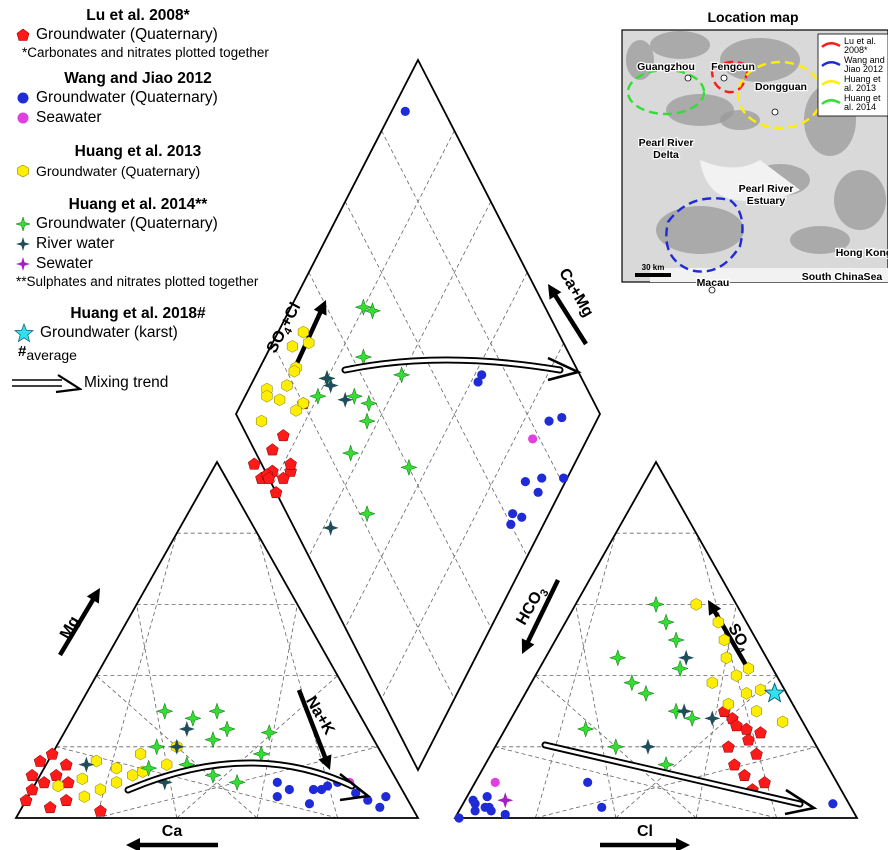  Describe the element at coordinates (542, 612) in the screenshot. I see `hco3-axis-arrow` at that location.